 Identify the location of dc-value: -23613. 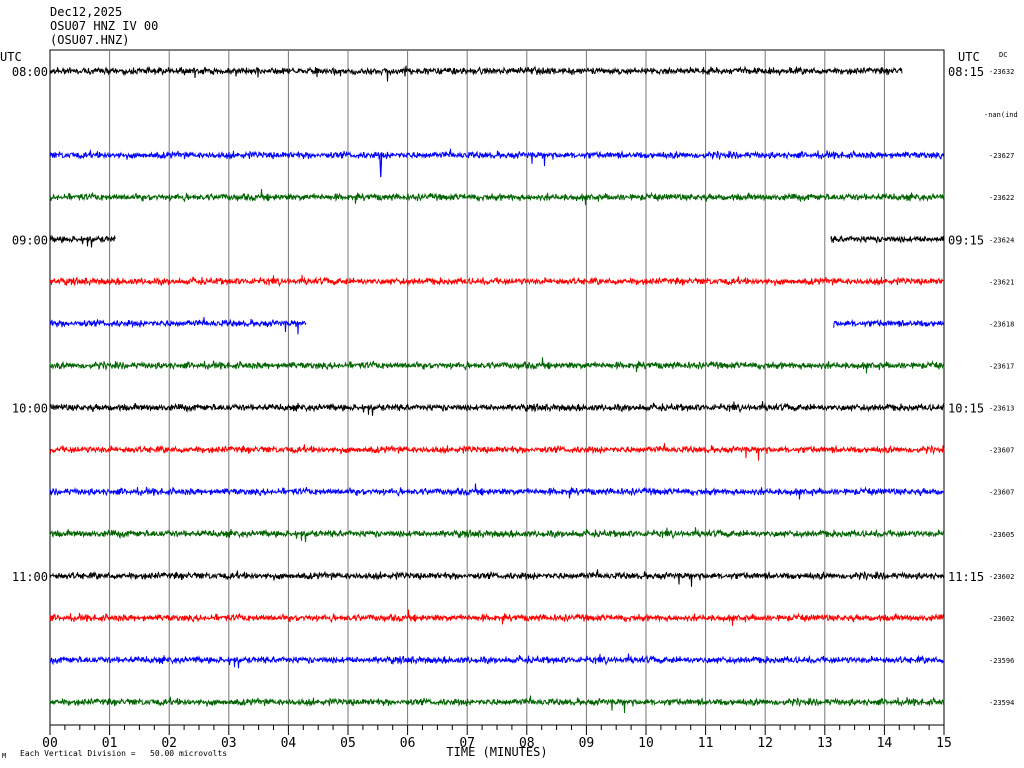
(1001, 409).